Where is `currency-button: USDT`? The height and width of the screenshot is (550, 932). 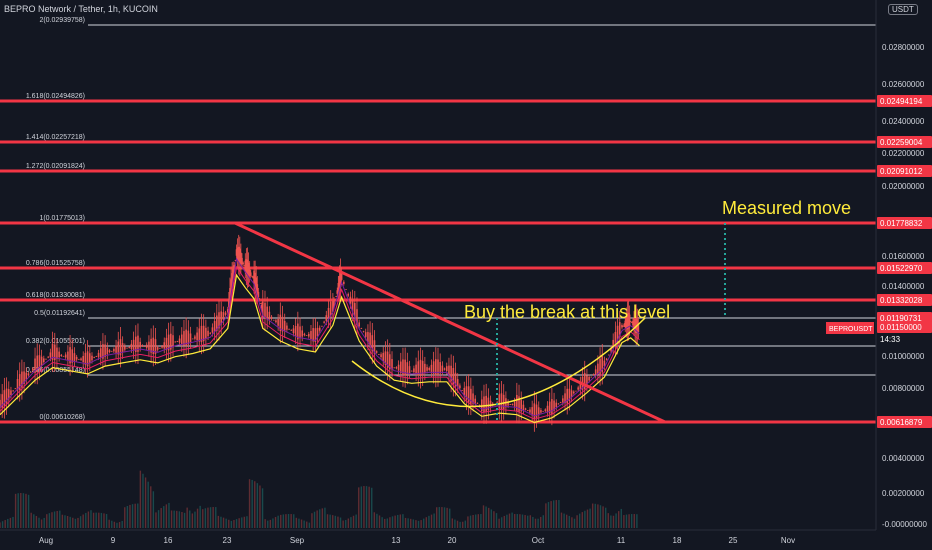
currency-button: USDT is located at coordinates (903, 9).